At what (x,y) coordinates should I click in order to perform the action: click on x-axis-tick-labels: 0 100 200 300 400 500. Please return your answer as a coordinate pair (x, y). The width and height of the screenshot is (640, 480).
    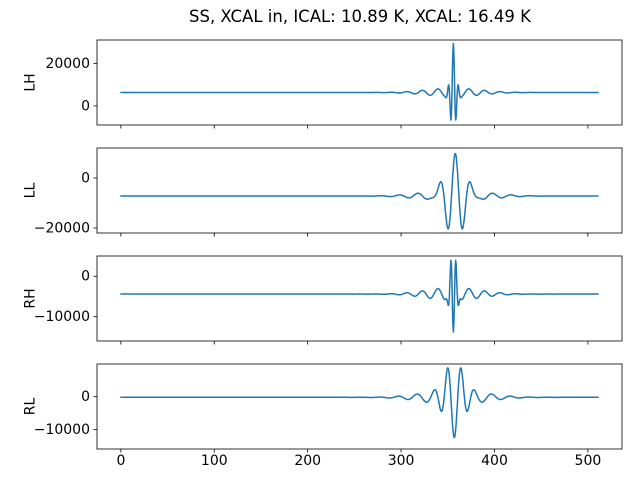
    Looking at the image, I should click on (358, 461).